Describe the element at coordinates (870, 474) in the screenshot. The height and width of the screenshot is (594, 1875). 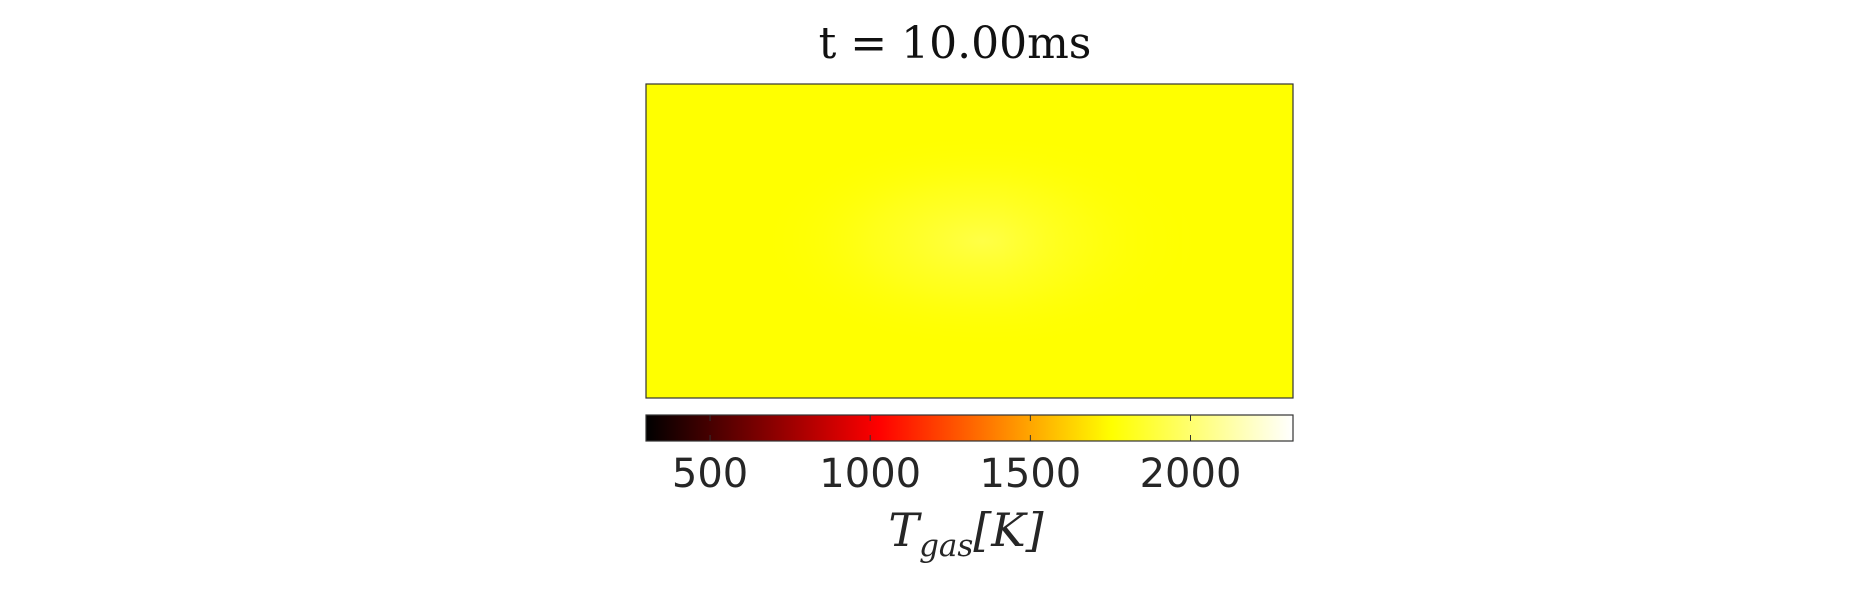
I see `colorbar-tick-label: 1000` at that location.